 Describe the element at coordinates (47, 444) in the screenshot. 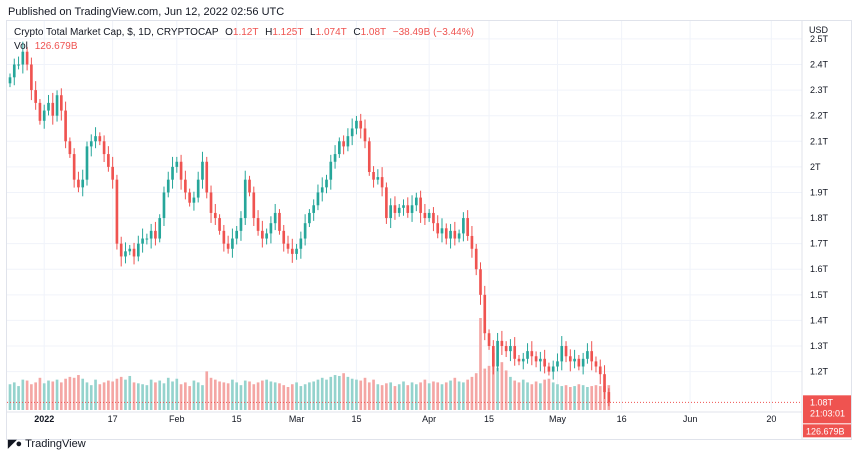

I see `tradingview-logo: ◤● TradingView` at that location.